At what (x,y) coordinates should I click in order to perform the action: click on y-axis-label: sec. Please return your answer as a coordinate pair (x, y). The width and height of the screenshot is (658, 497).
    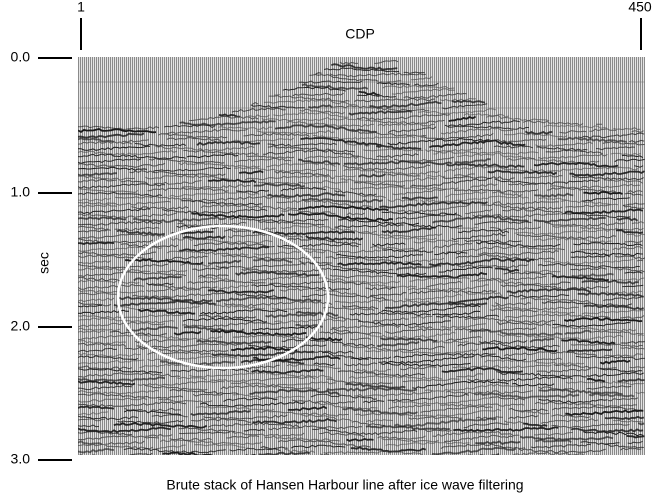
    Looking at the image, I should click on (44, 263).